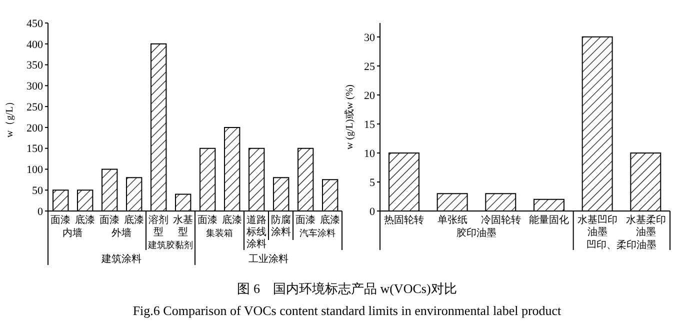 Image resolution: width=694 pixels, height=327 pixels. Describe the element at coordinates (318, 233) in the screenshot. I see `text: 汽车涂料` at that location.